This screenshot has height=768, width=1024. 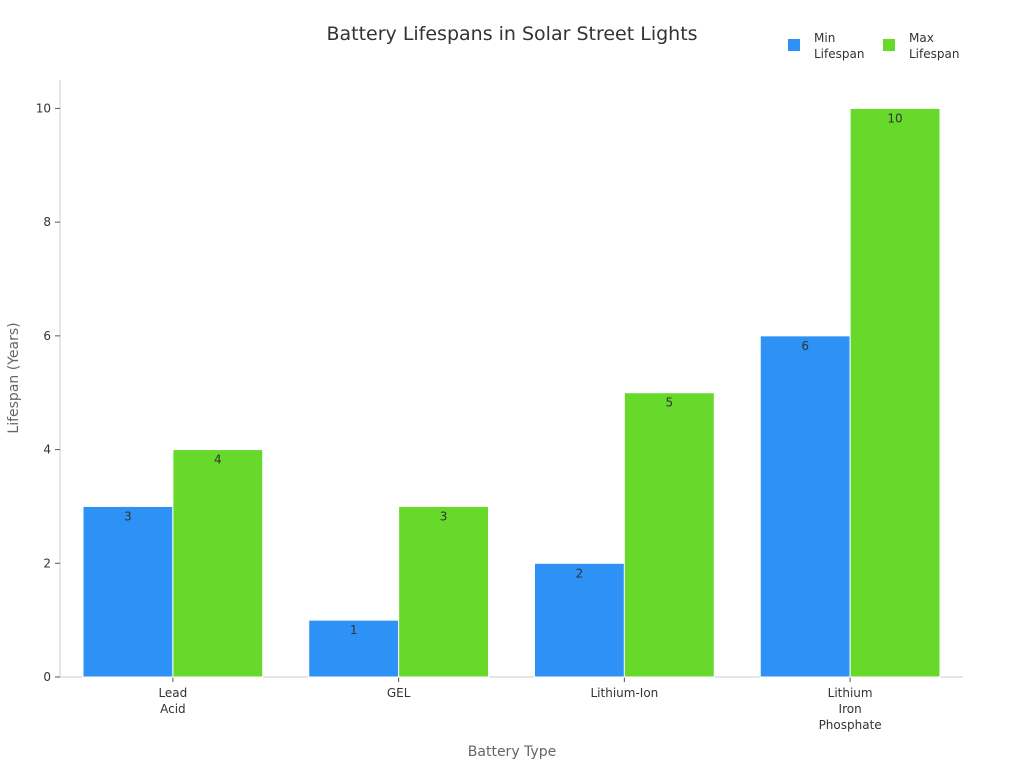 What do you see at coordinates (873, 46) in the screenshot?
I see `legend: Min Lifespan Max Lifespan` at bounding box center [873, 46].